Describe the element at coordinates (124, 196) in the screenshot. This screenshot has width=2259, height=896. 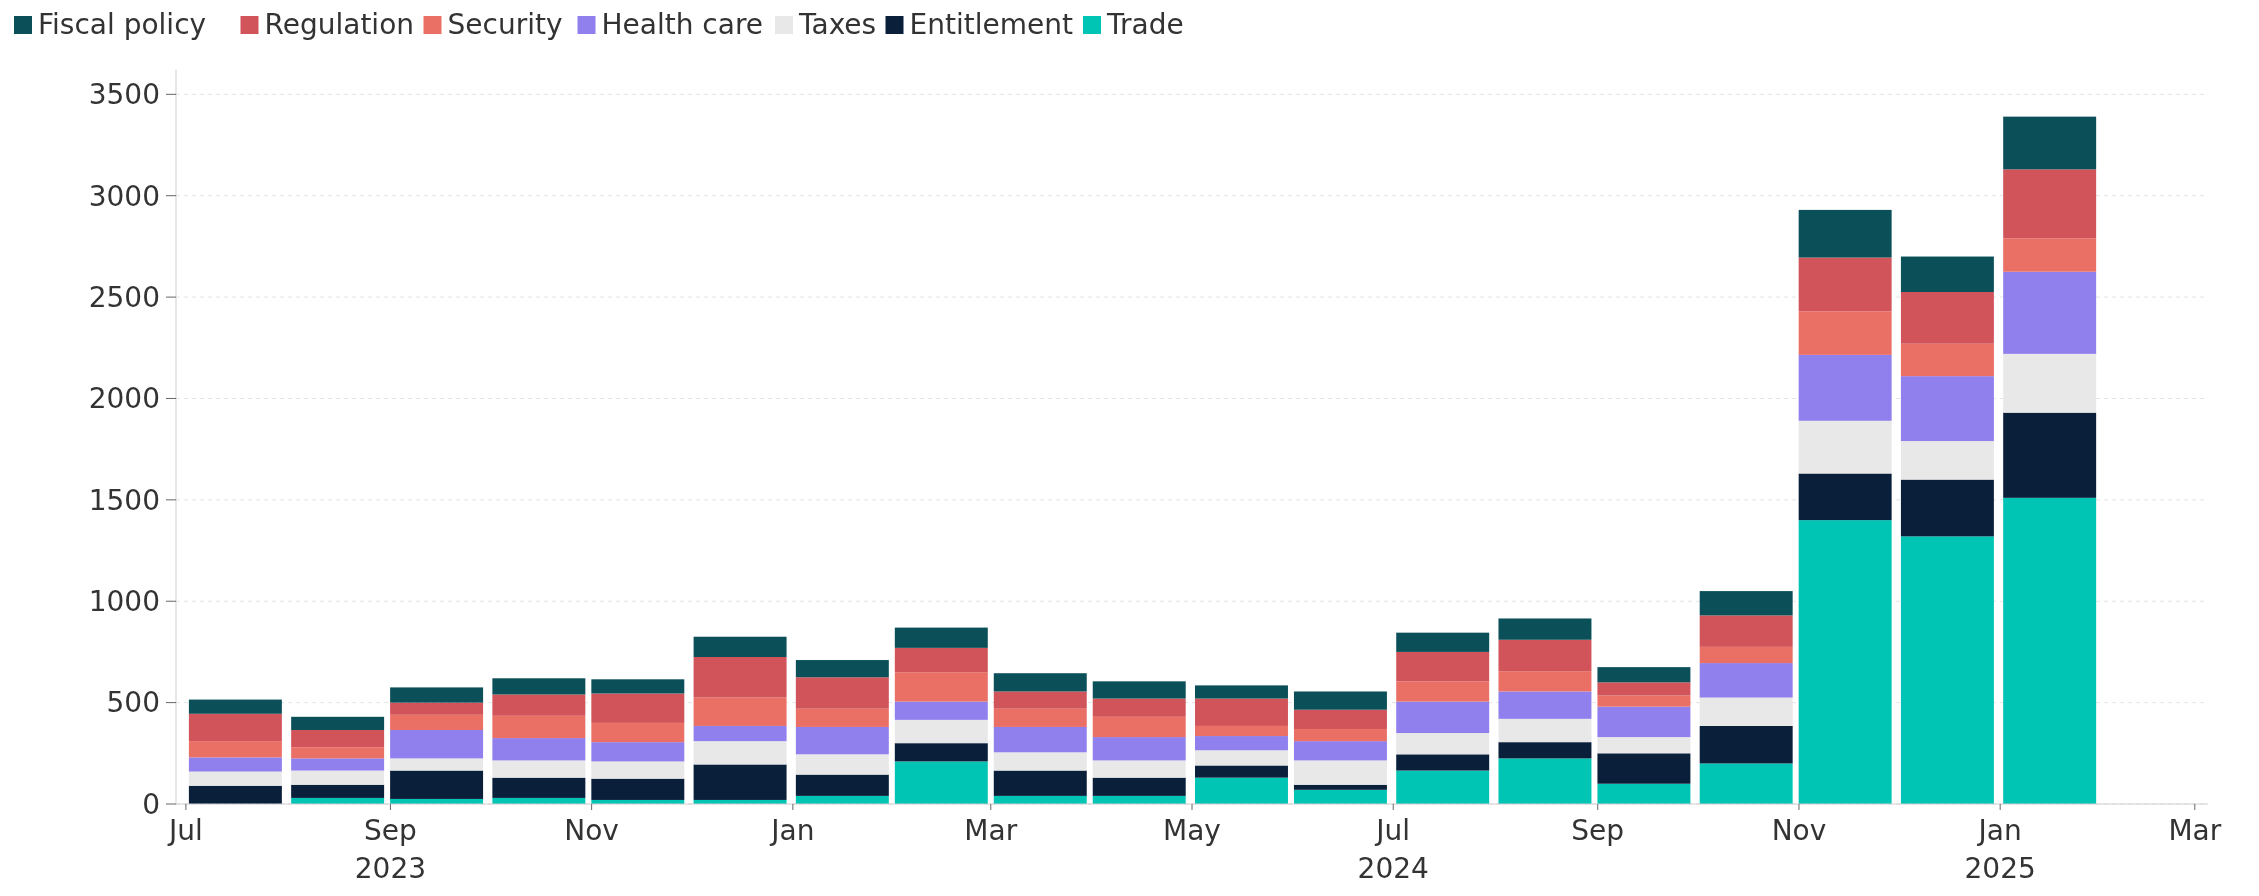
I see `y-tick-label: 3000` at that location.